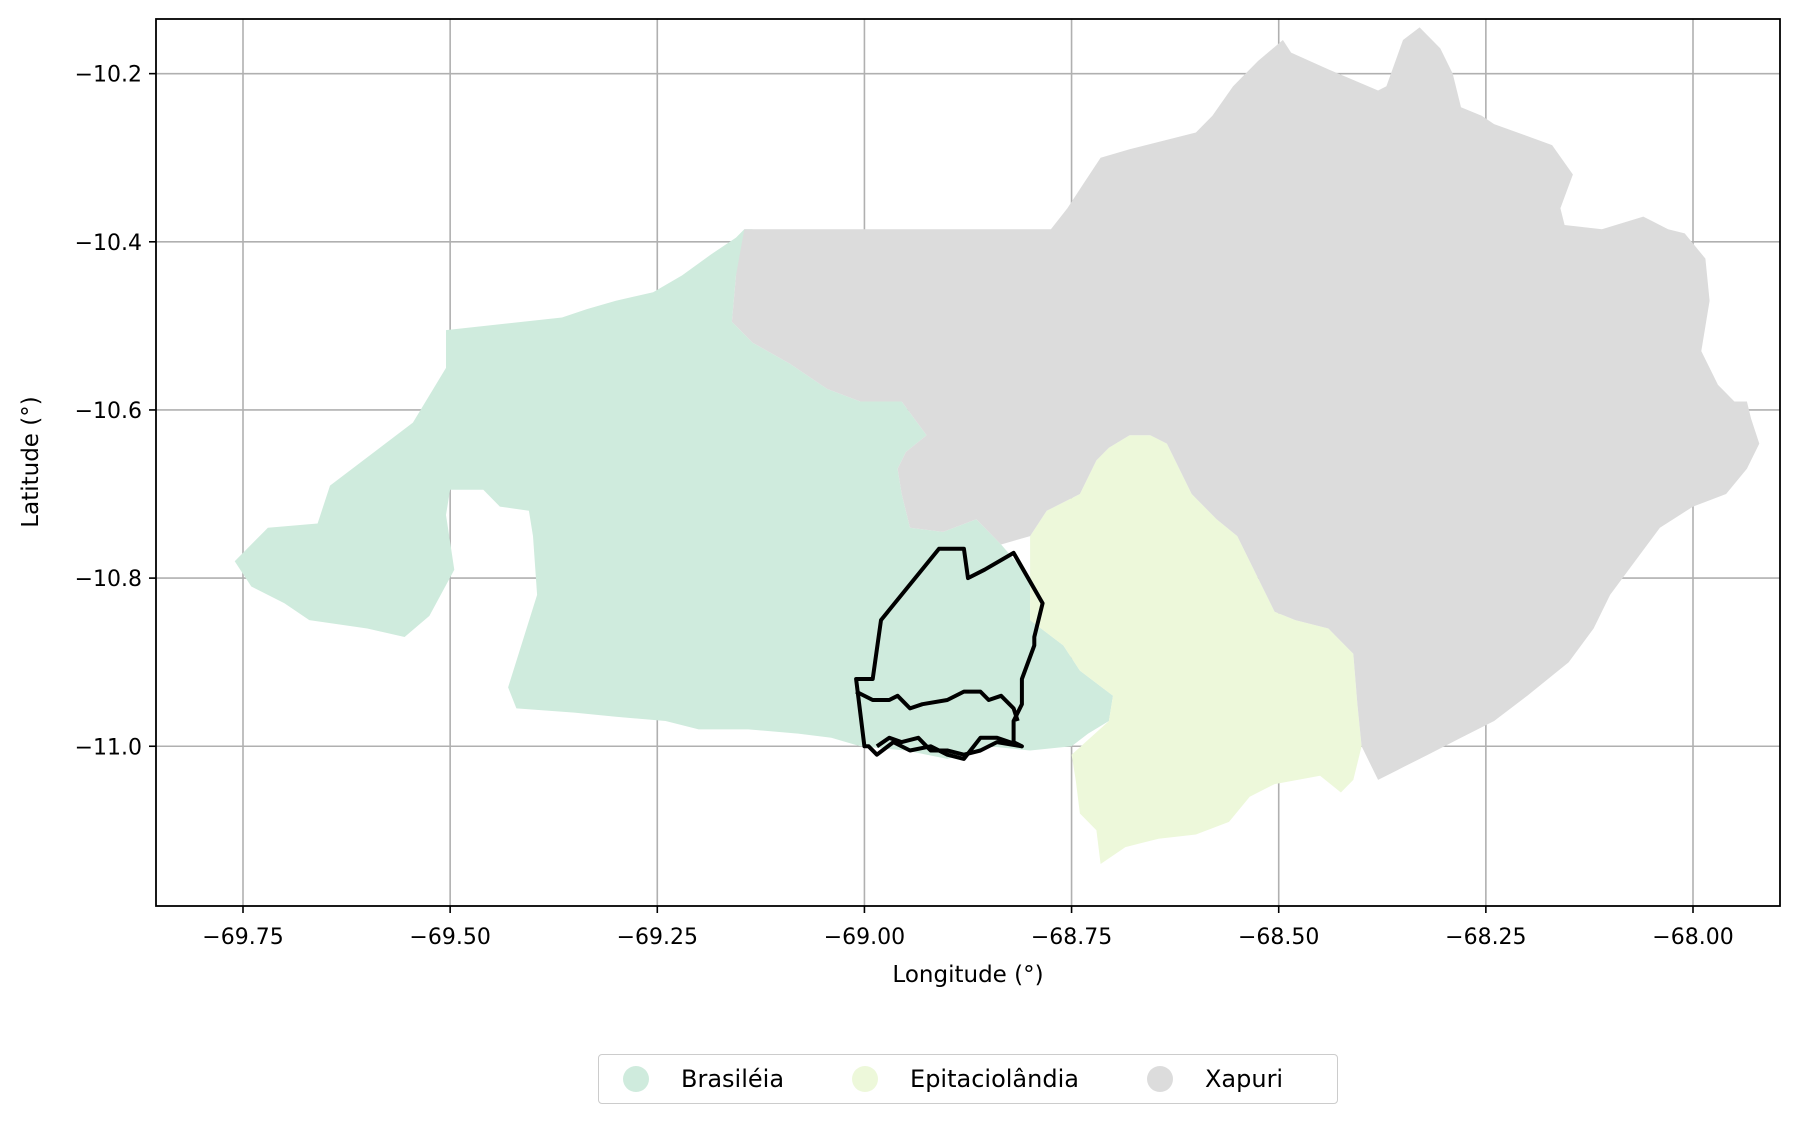  I want to click on x-tick-label: −68.50, so click(1278, 937).